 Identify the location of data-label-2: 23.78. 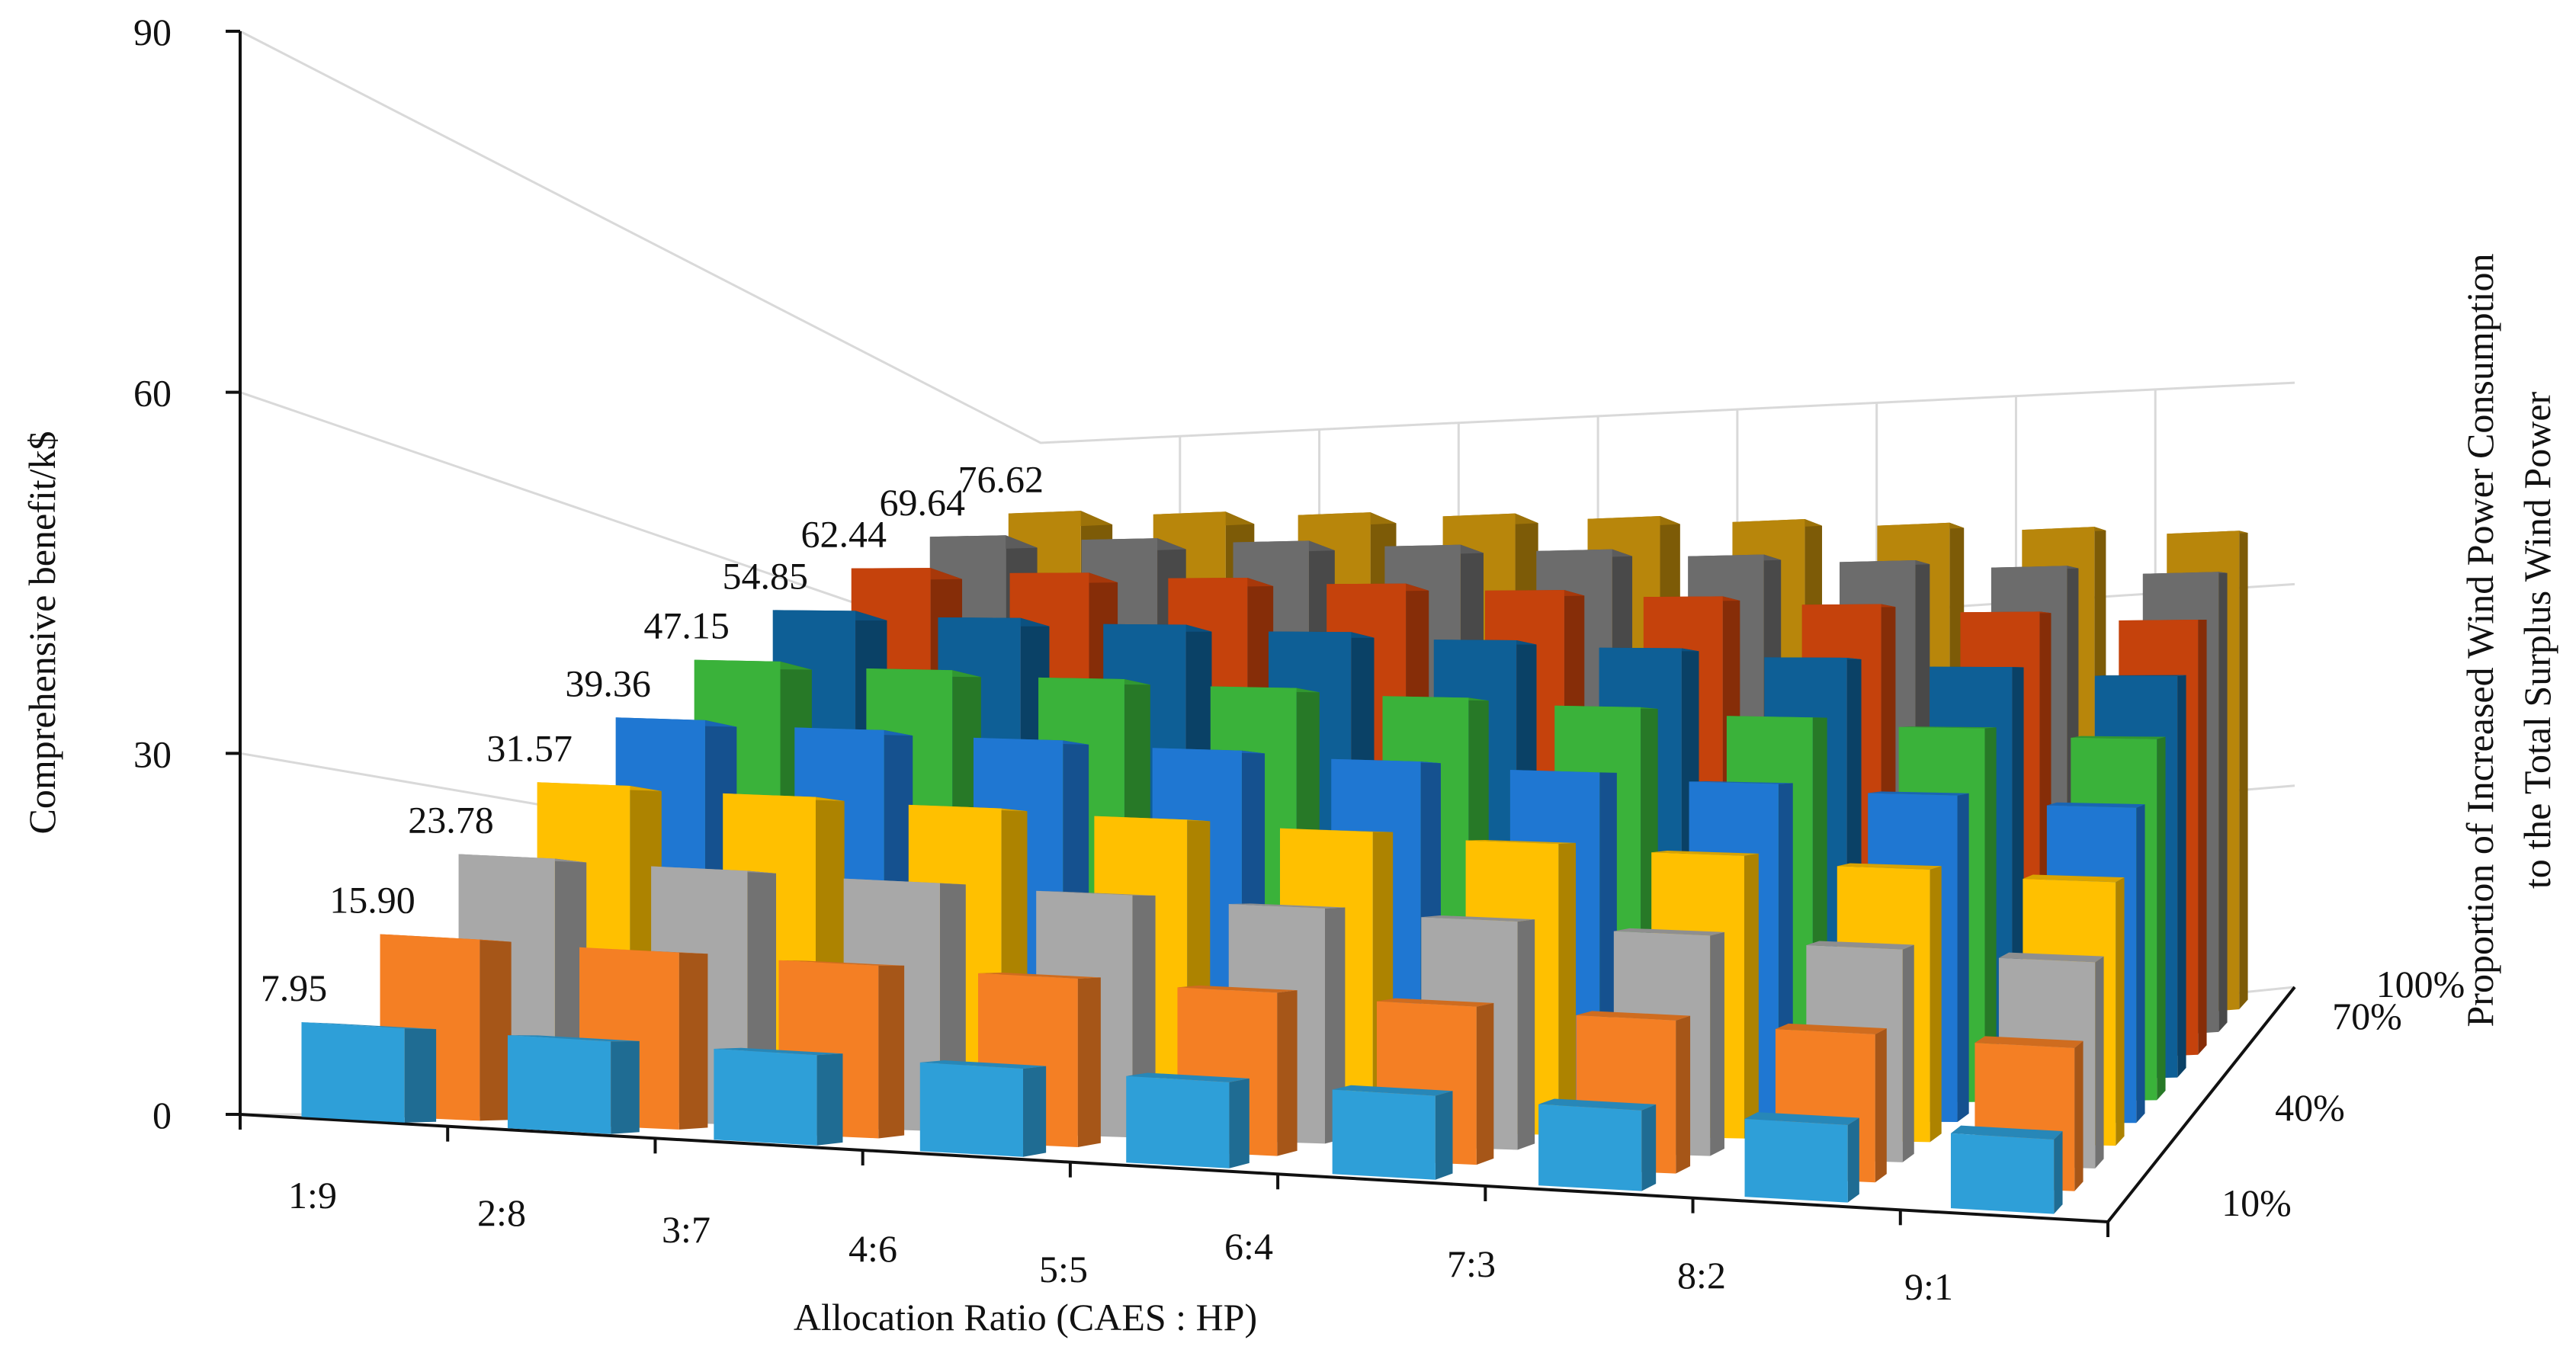
(451, 820).